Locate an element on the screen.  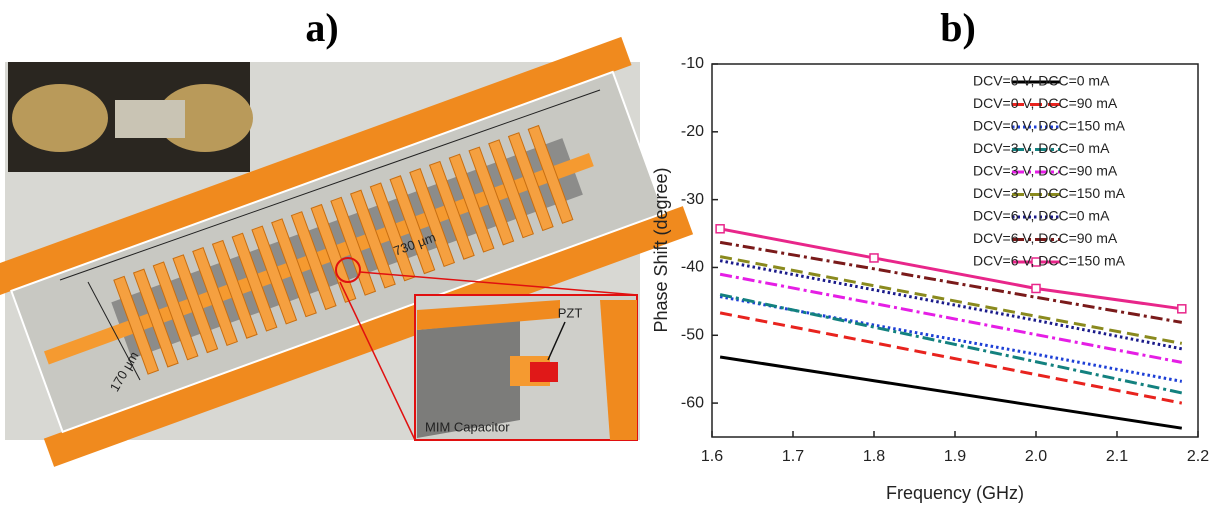
legend-label: DCV=3 V, DCC=90 mA is located at coordinates (1045, 171).